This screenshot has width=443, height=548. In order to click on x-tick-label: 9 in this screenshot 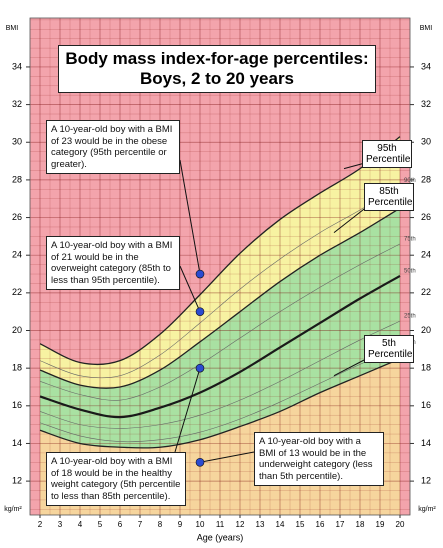, I will do `click(180, 524)`.